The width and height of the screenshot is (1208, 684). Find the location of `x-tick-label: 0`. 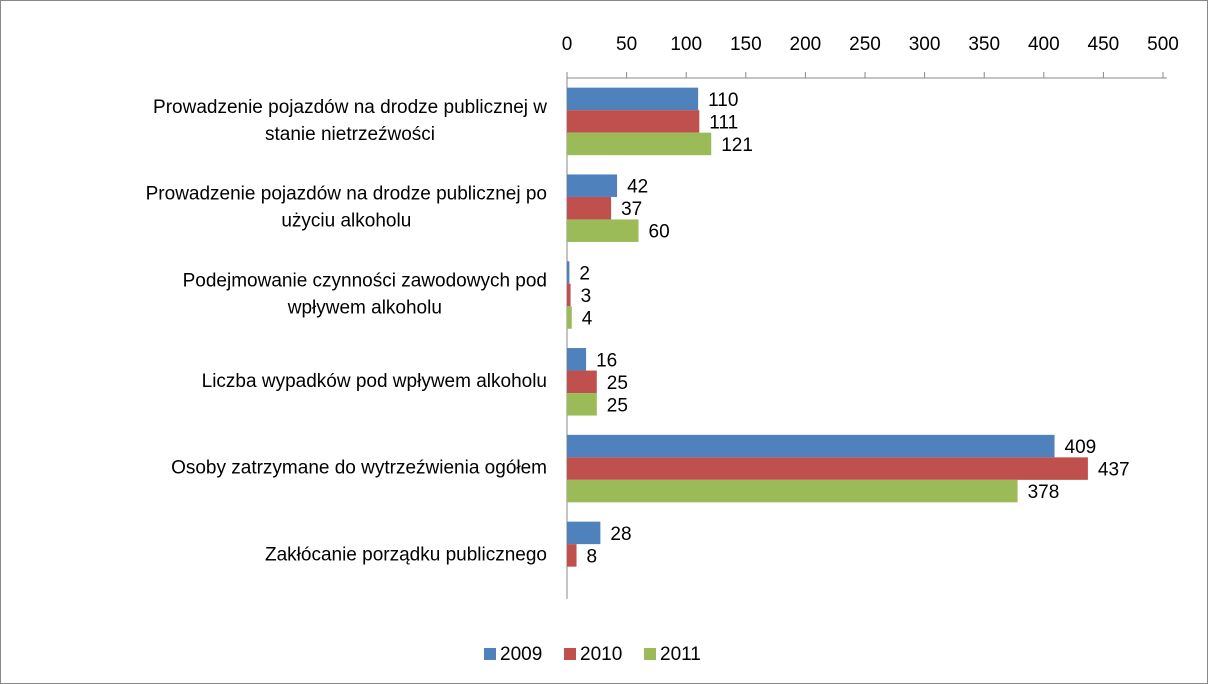

x-tick-label: 0 is located at coordinates (567, 44).